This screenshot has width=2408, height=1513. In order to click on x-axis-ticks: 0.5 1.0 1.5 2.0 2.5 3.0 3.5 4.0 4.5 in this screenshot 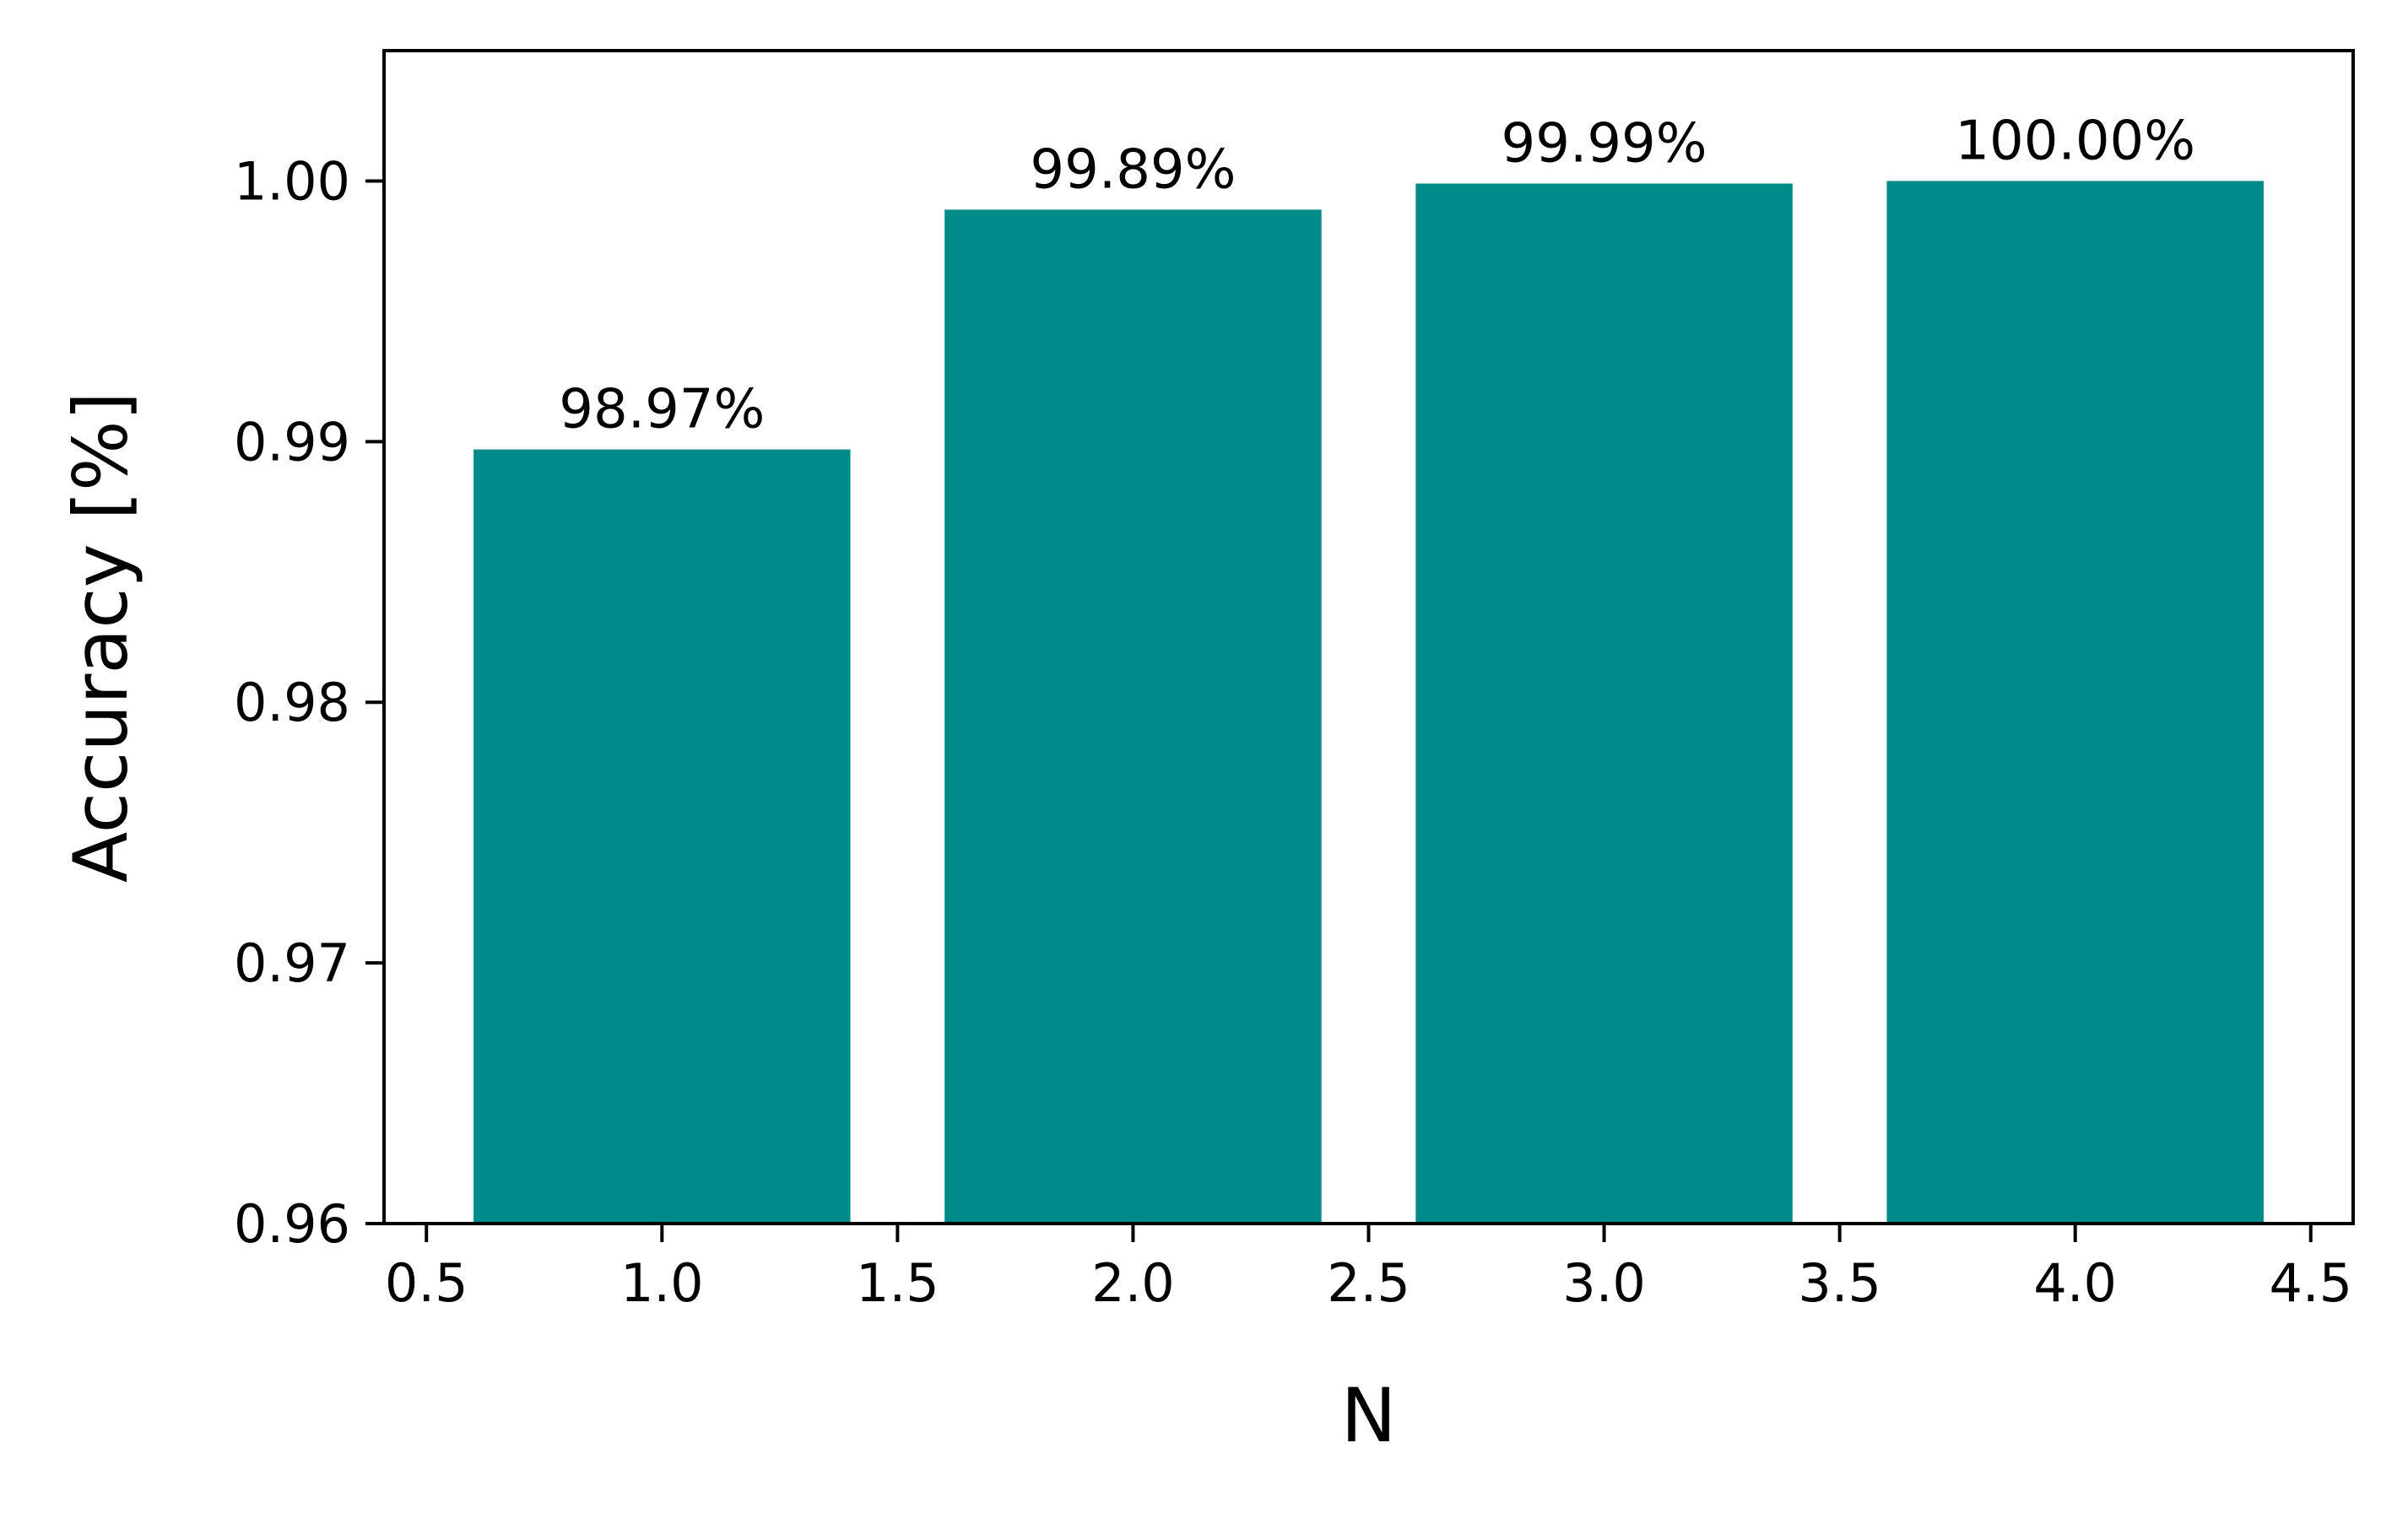, I will do `click(1368, 1269)`.